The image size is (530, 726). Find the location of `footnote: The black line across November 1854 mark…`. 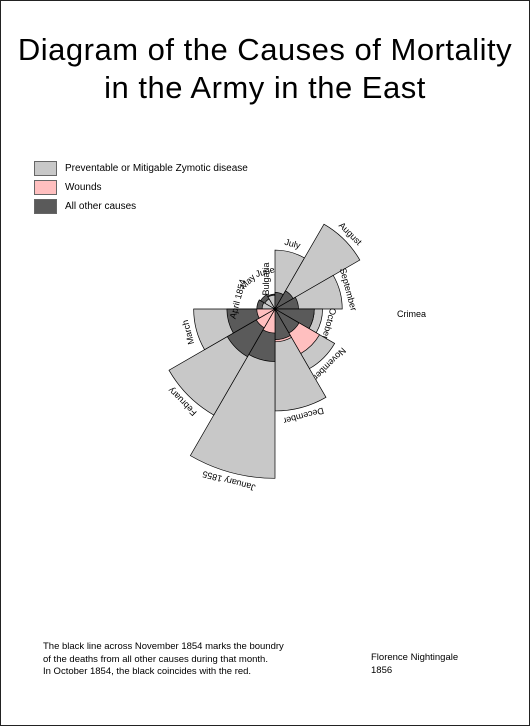

footnote: The black line across November 1854 mark… is located at coordinates (163, 660).